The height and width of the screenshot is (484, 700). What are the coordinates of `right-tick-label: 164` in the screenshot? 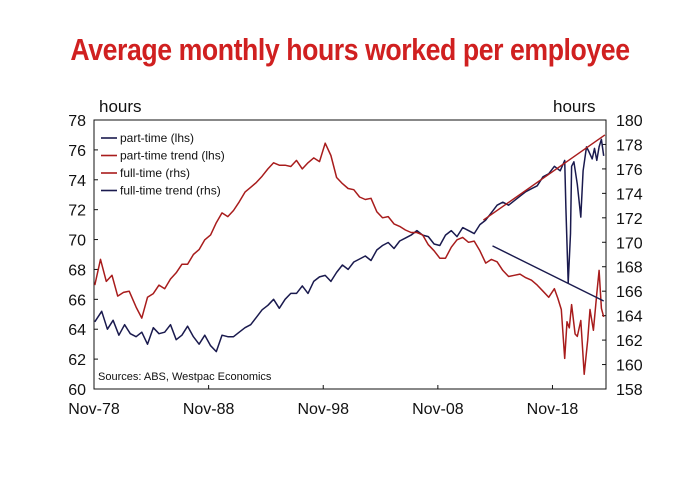 It's located at (629, 317).